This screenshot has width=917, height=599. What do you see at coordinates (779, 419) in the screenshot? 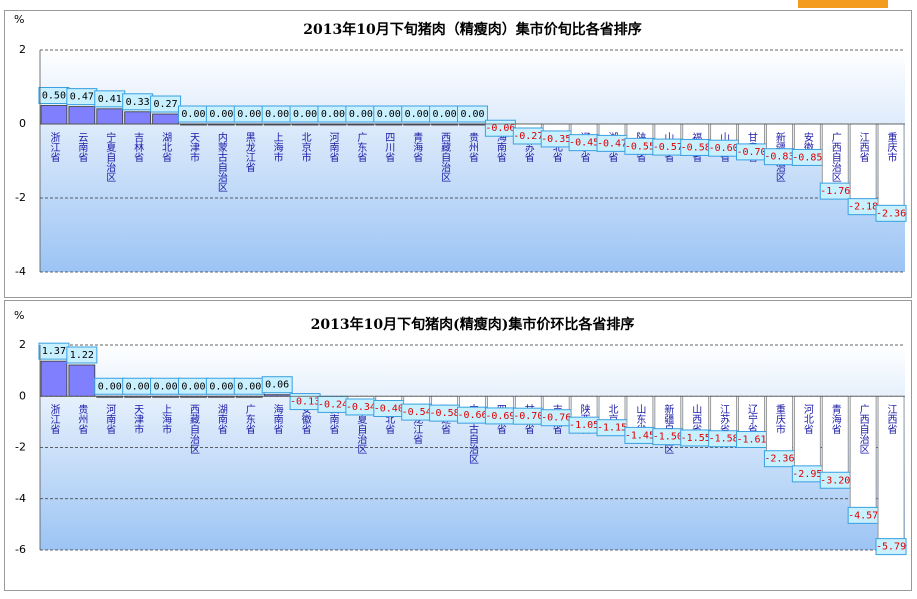
I see `category-label: 重庆市` at bounding box center [779, 419].